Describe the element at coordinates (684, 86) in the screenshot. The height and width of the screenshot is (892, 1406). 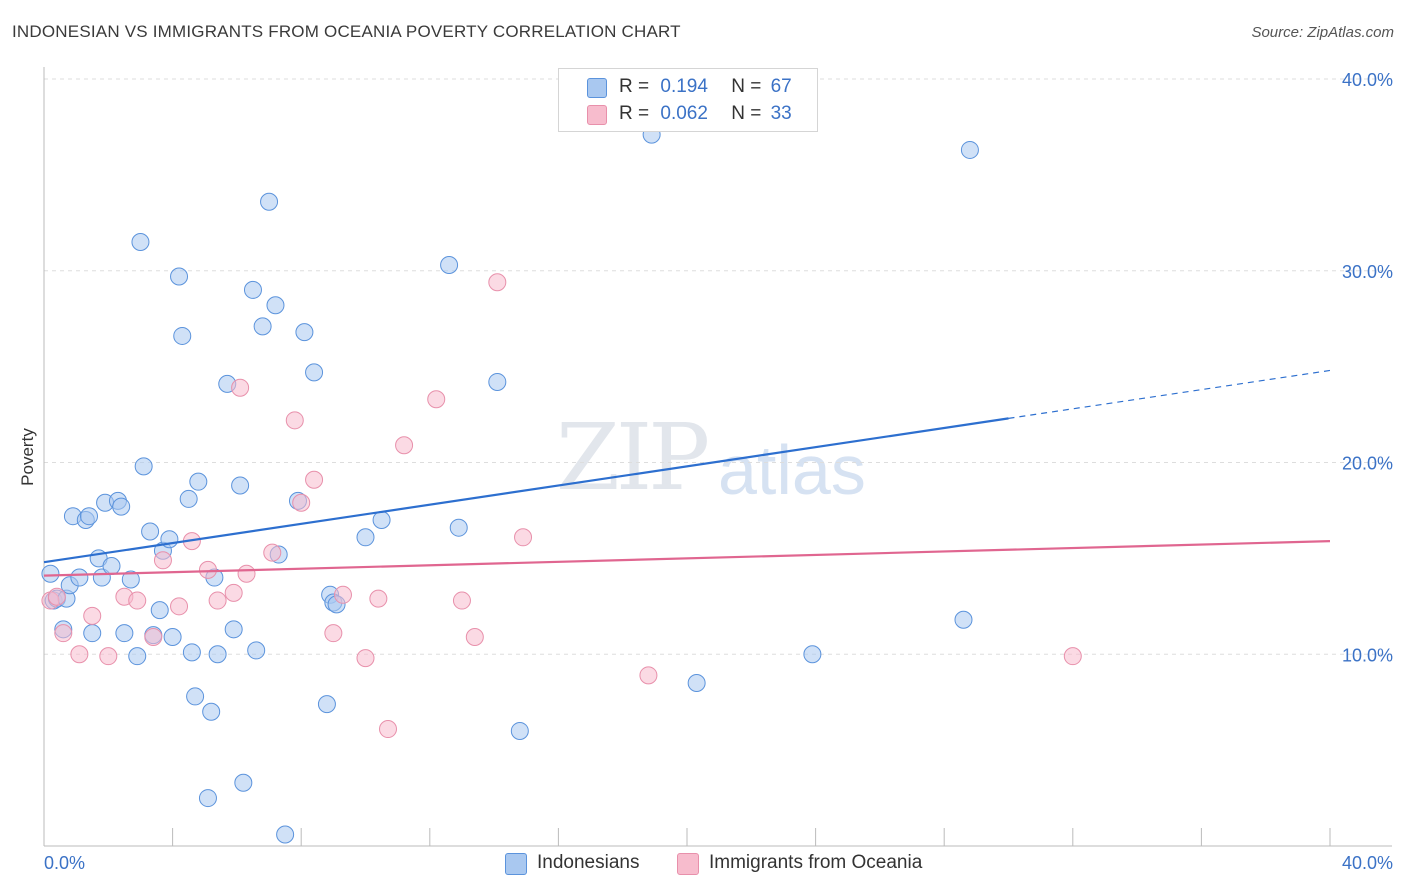
I see `legend-r-value: 0.194` at that location.